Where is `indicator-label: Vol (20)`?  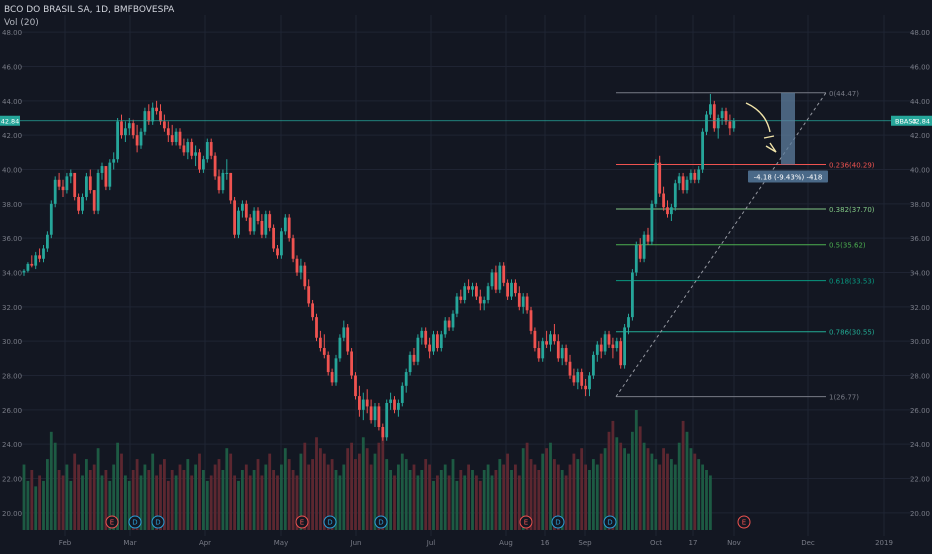 indicator-label: Vol (20) is located at coordinates (21, 23).